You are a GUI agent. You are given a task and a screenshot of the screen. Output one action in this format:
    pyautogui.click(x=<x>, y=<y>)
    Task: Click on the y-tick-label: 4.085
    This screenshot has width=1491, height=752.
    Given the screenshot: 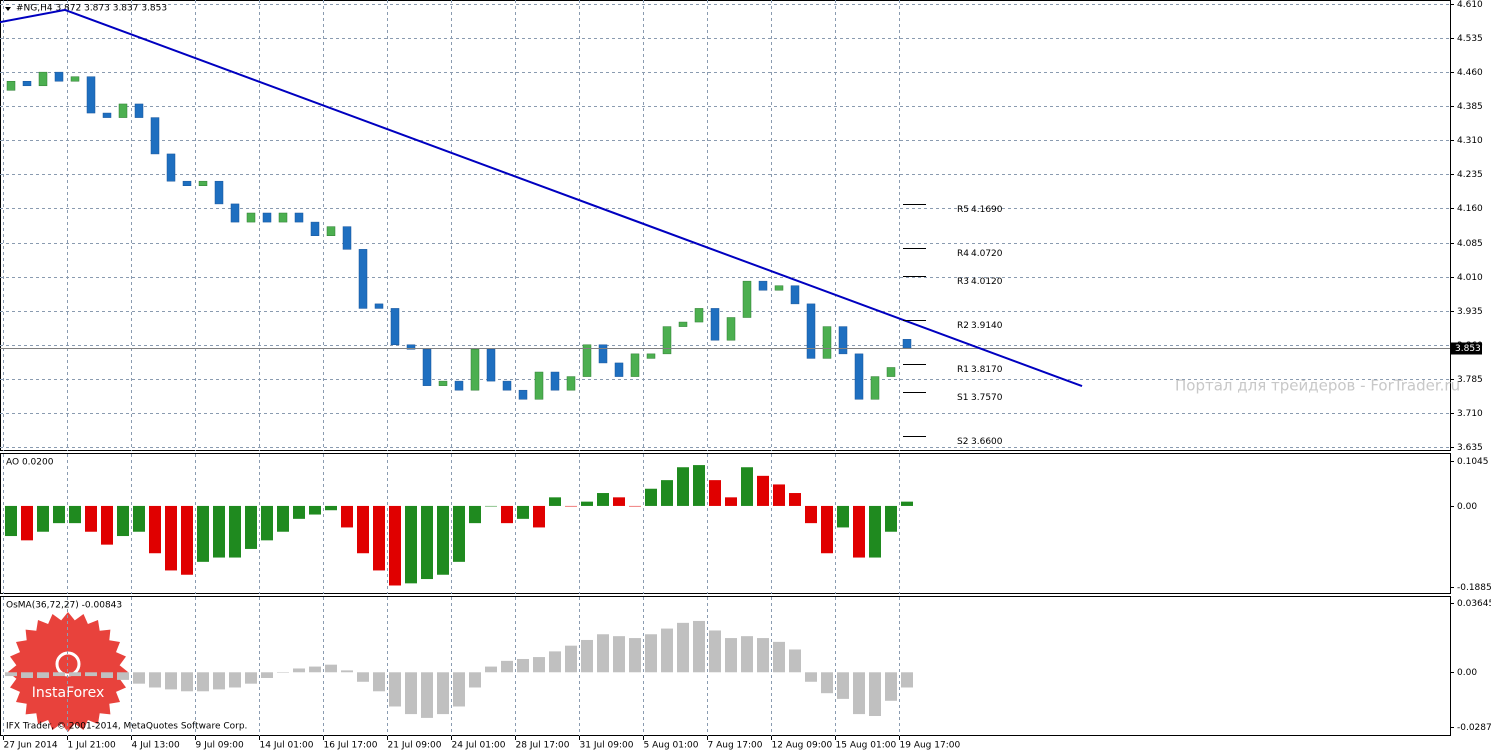 What is the action you would take?
    pyautogui.click(x=1470, y=244)
    